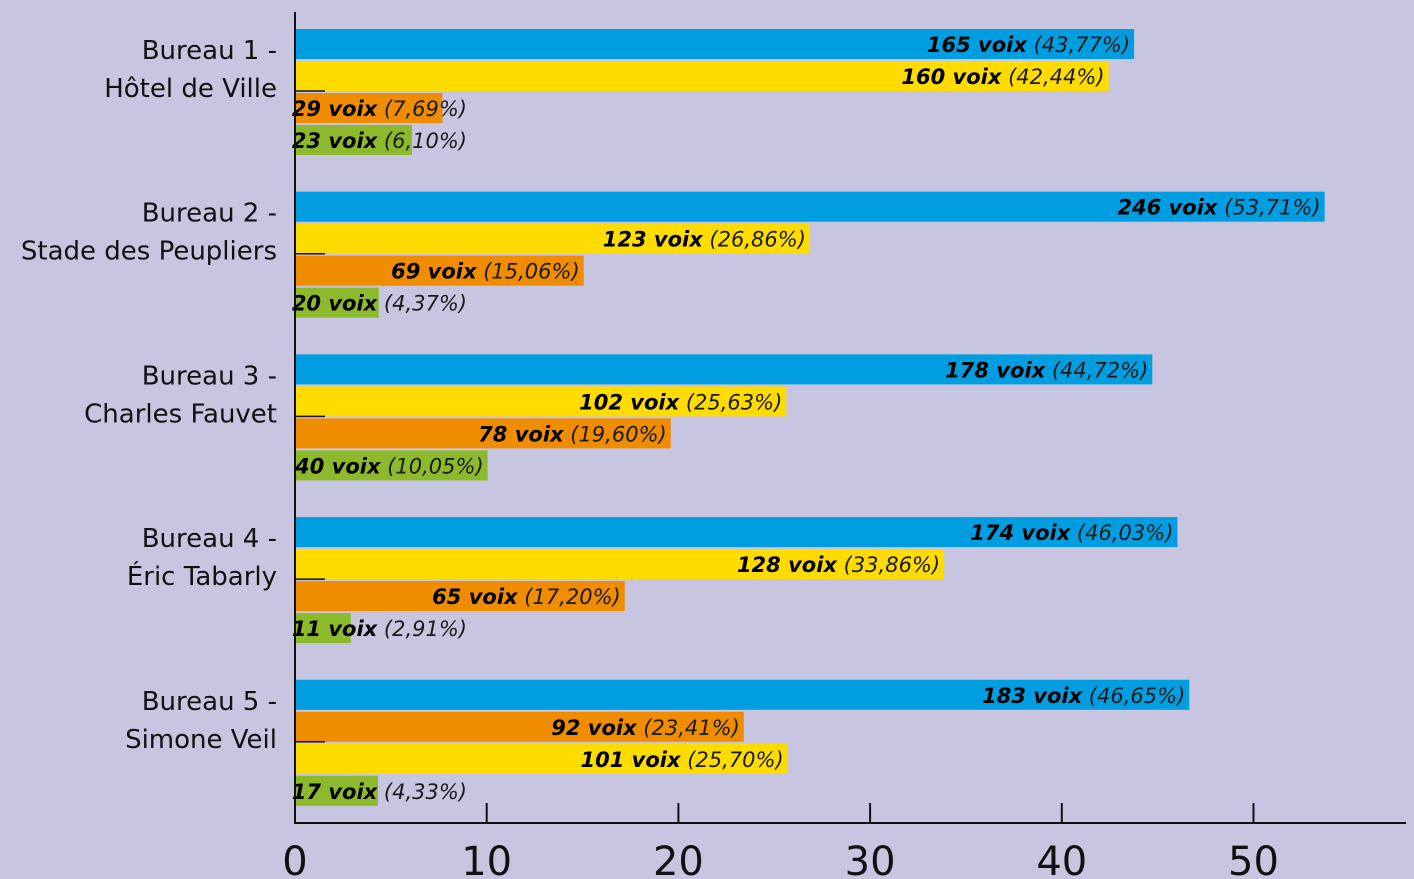 The height and width of the screenshot is (879, 1414). I want to click on category-label: Bureau 4 -, so click(209, 539).